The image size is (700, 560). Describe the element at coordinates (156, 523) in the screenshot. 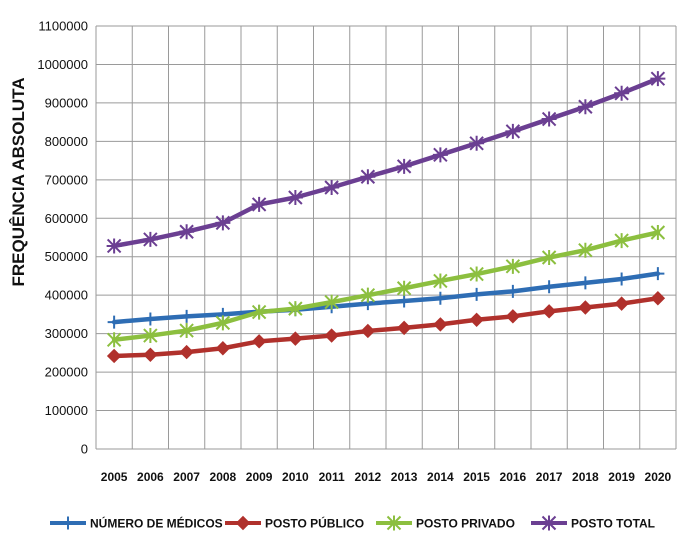

I see `legend-label: NÚMERO DE MÉDICOS` at that location.